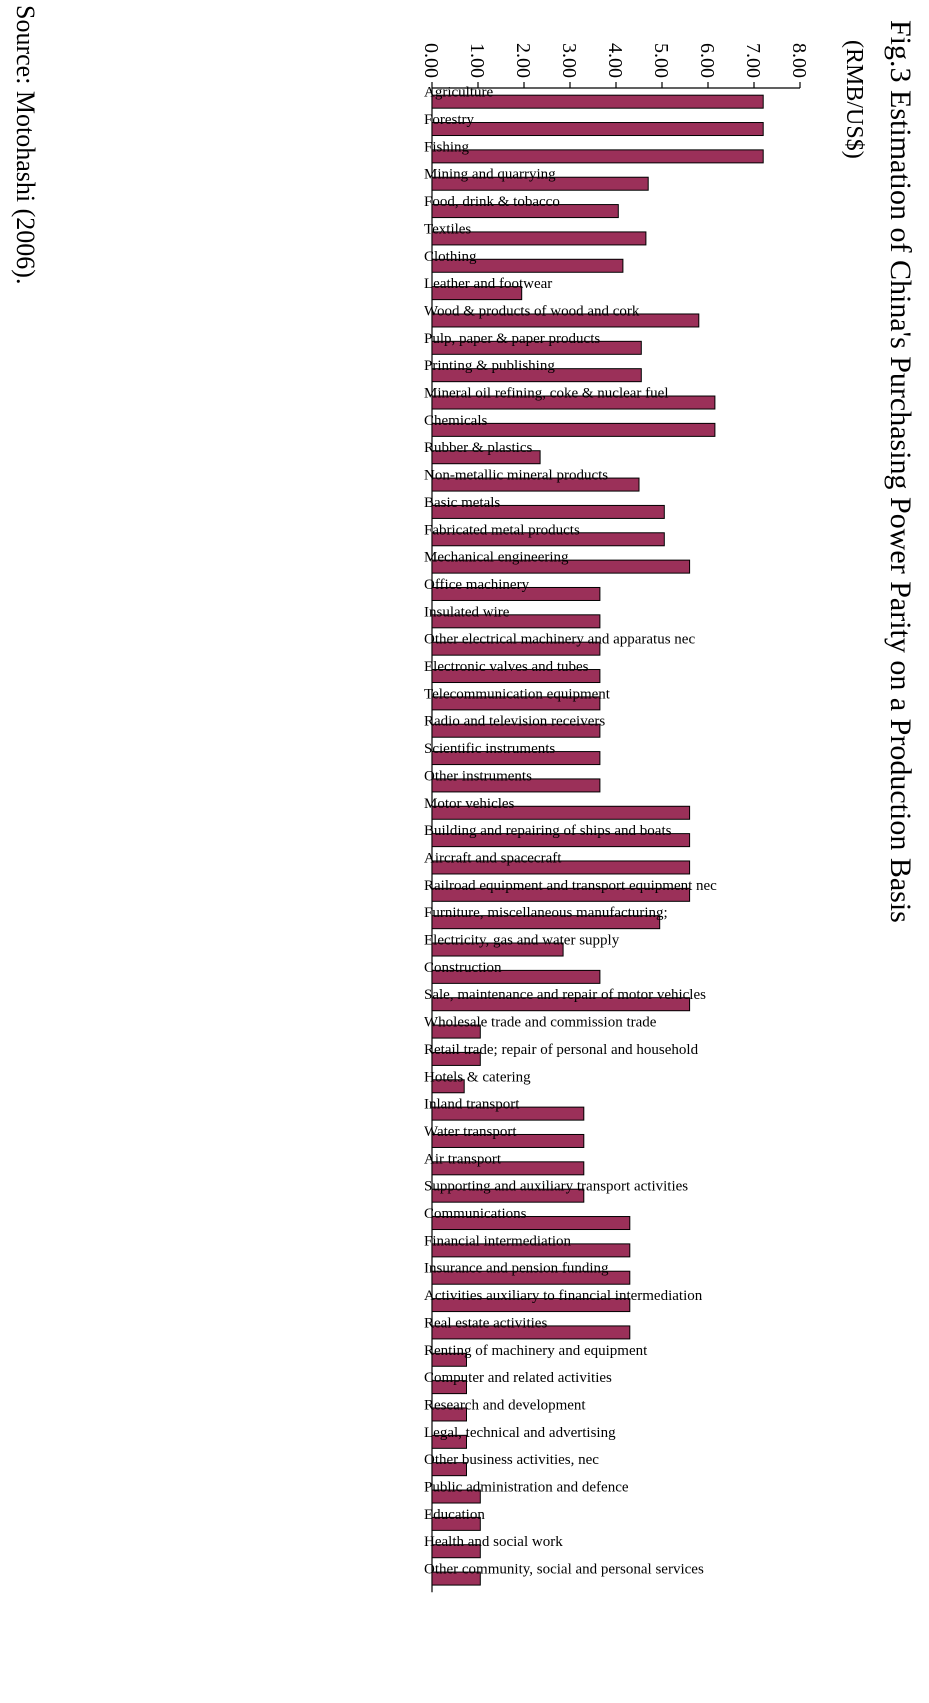 The width and height of the screenshot is (929, 1703). What do you see at coordinates (475, 1214) in the screenshot?
I see `category-label: Communications` at bounding box center [475, 1214].